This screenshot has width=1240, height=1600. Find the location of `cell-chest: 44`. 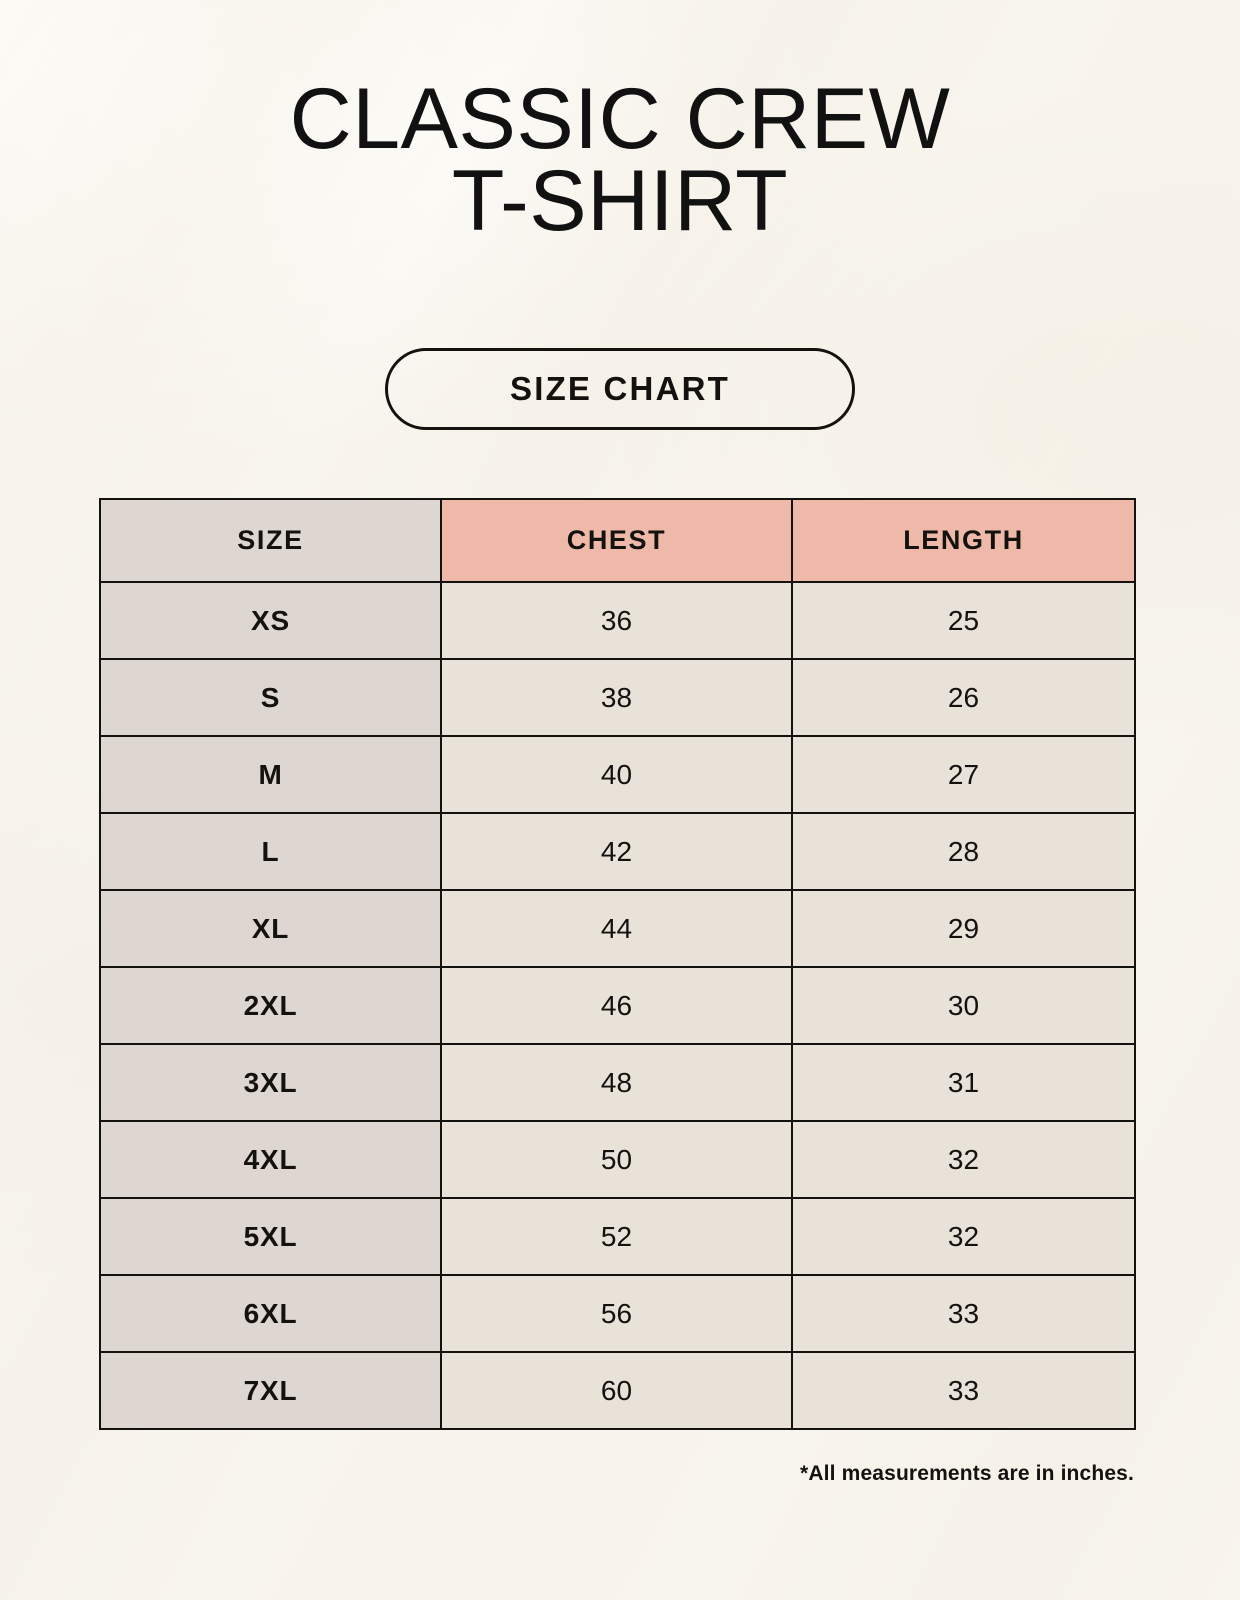

cell-chest: 44 is located at coordinates (616, 928).